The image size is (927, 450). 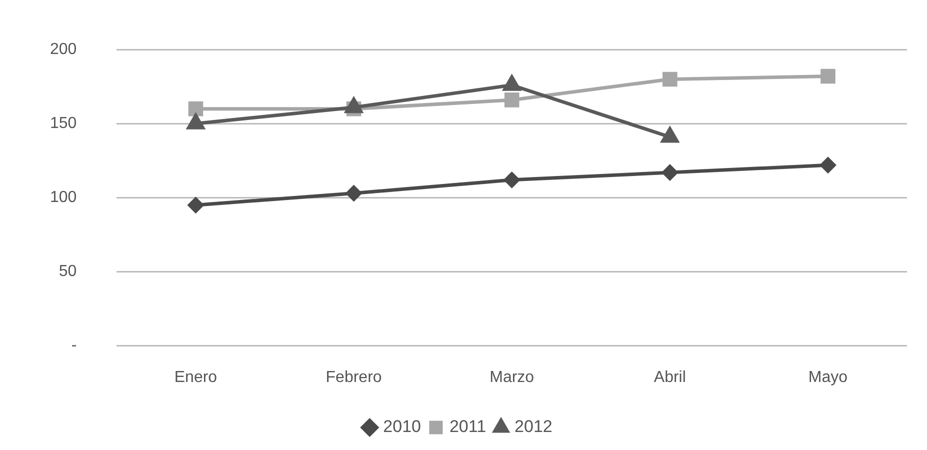 I want to click on legend-label: 2011, so click(x=467, y=426).